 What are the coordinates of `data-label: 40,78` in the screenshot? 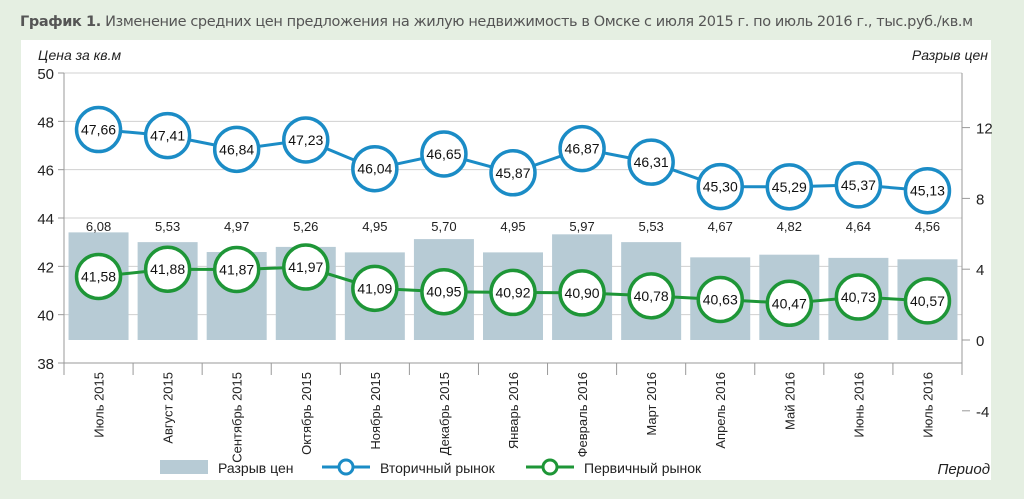 It's located at (651, 296).